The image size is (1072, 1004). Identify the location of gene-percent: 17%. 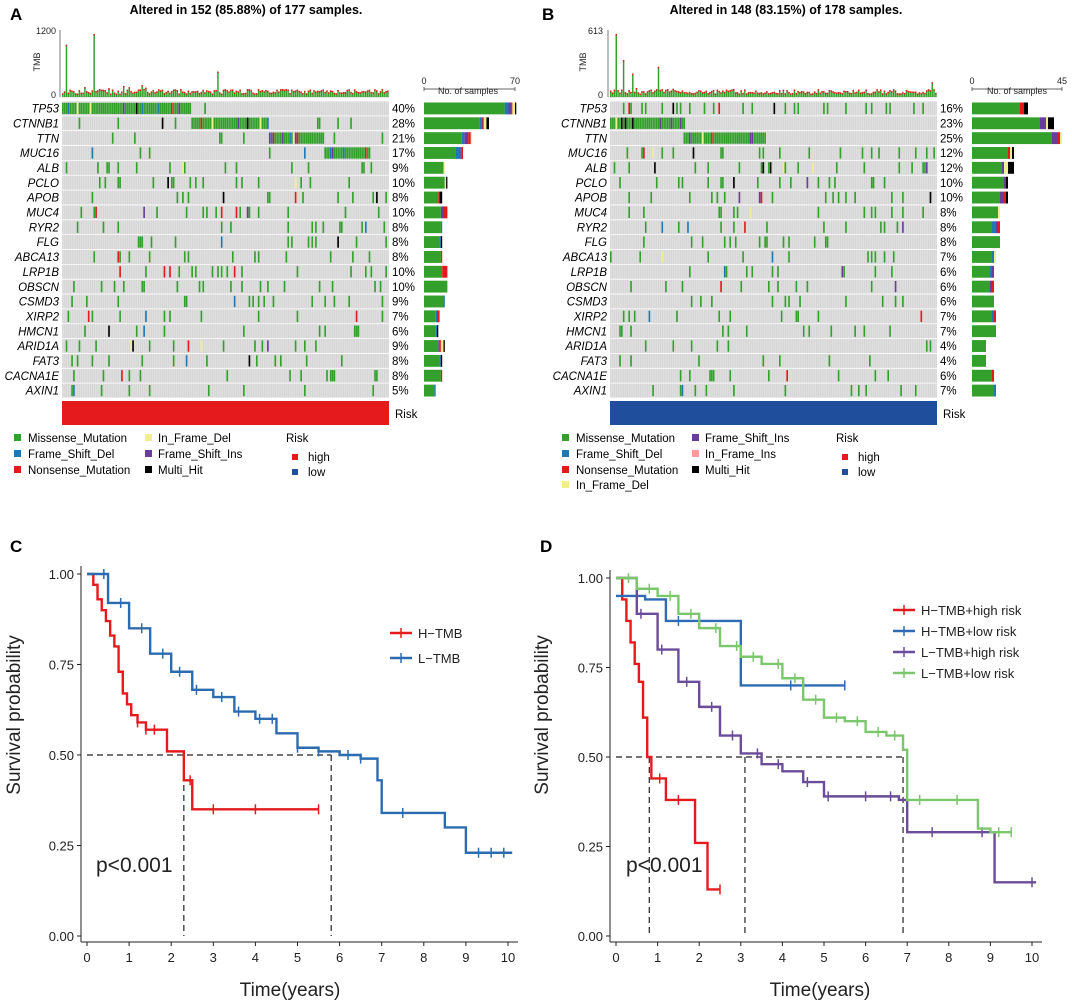
(403, 154).